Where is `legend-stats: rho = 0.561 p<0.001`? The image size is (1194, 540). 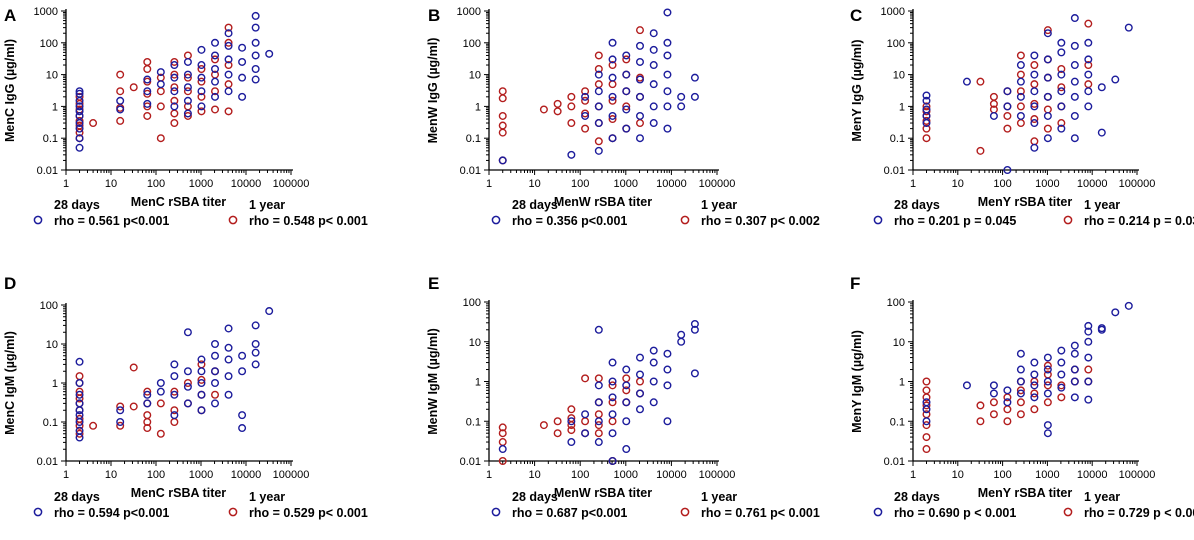 legend-stats: rho = 0.561 p<0.001 is located at coordinates (111, 221).